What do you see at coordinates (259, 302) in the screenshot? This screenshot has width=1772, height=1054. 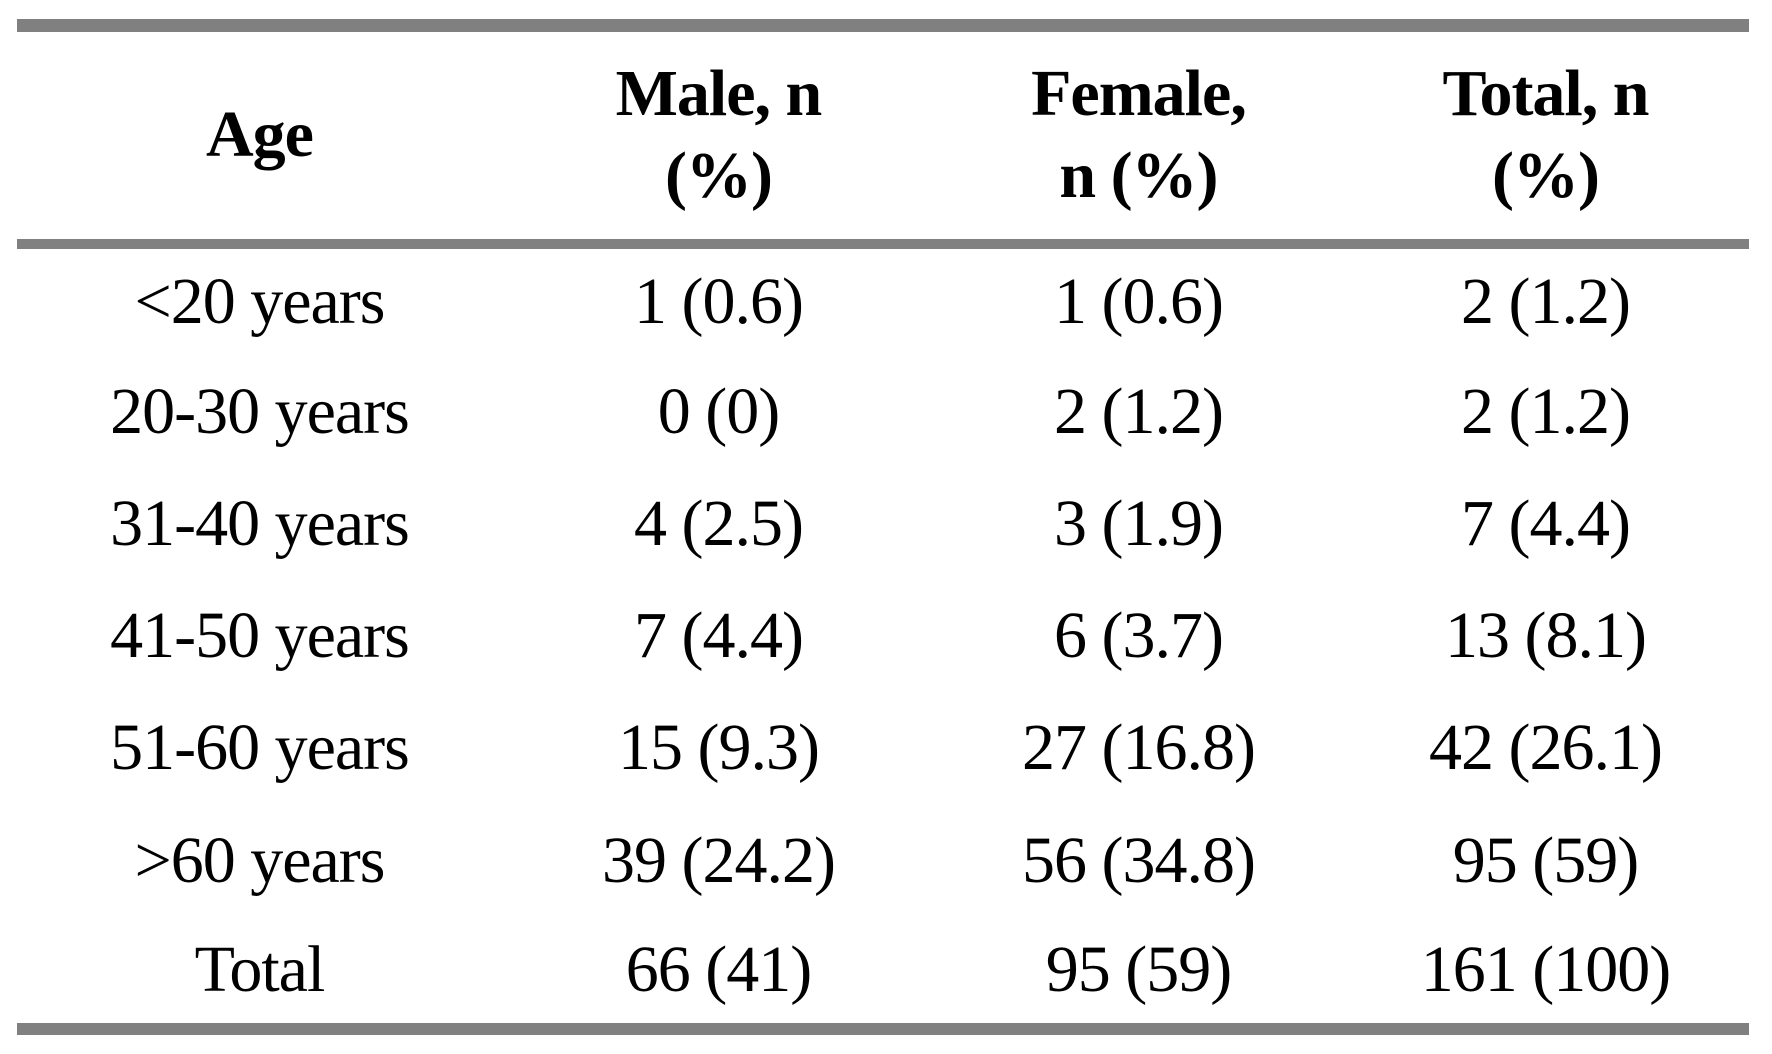 I see `age-cell: <20 years` at bounding box center [259, 302].